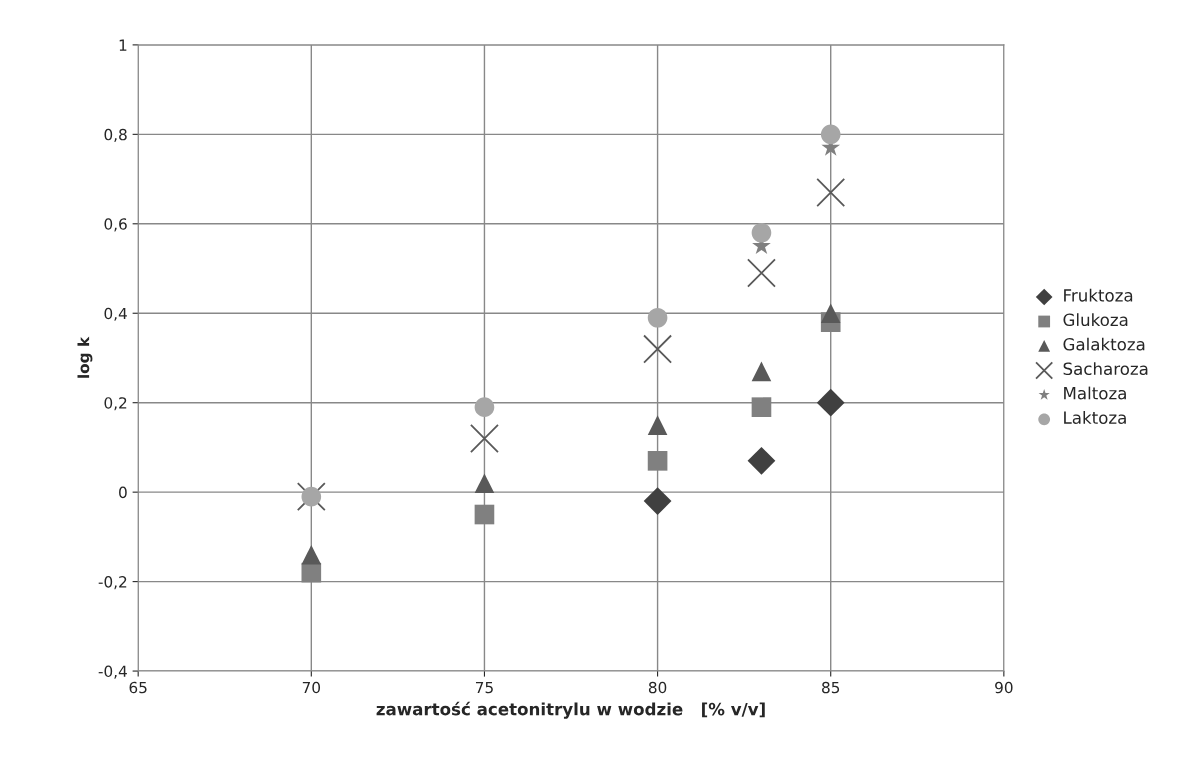  What do you see at coordinates (1095, 393) in the screenshot?
I see `legend-label: Maltoza` at bounding box center [1095, 393].